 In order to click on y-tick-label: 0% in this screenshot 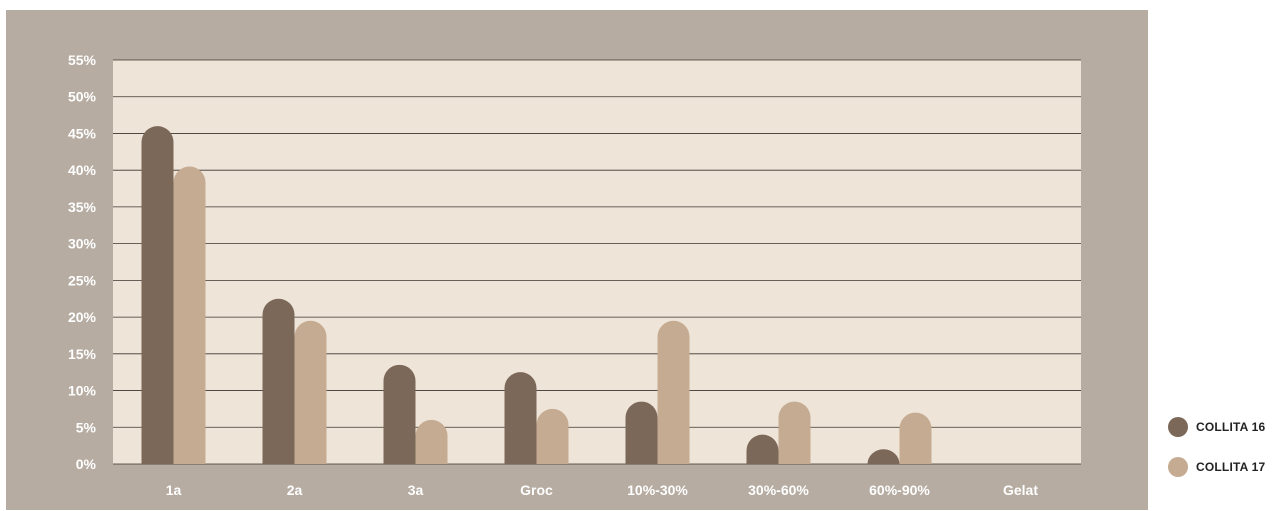, I will do `click(86, 464)`.